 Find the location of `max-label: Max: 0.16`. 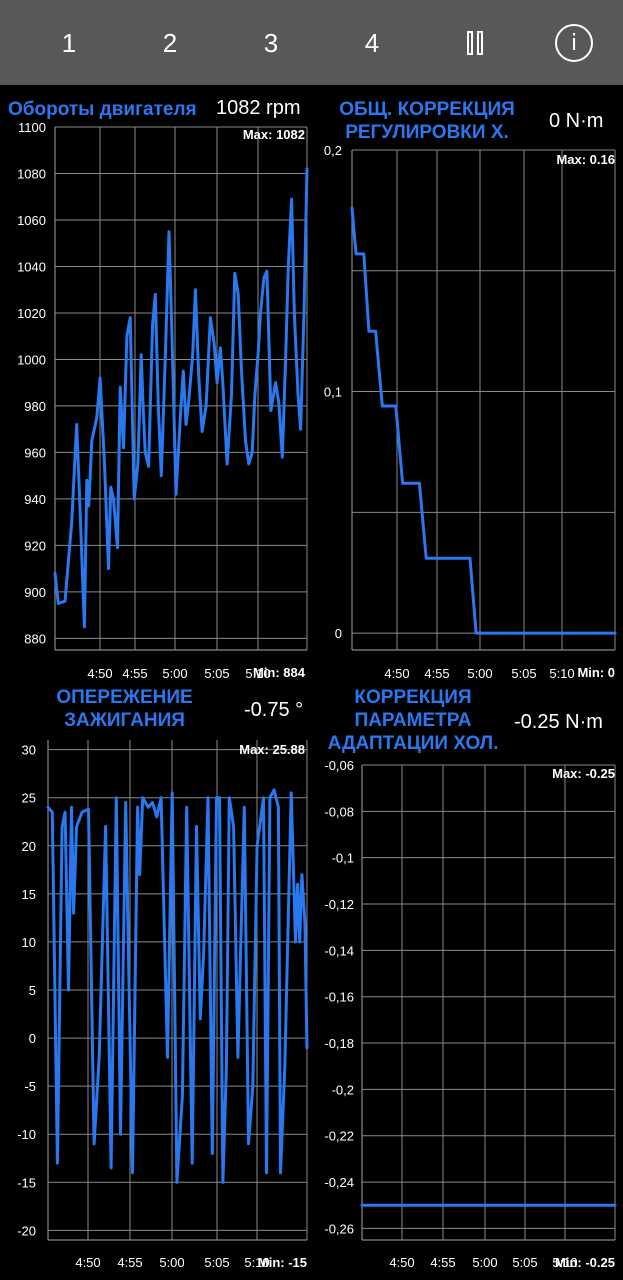

max-label: Max: 0.16 is located at coordinates (585, 159).